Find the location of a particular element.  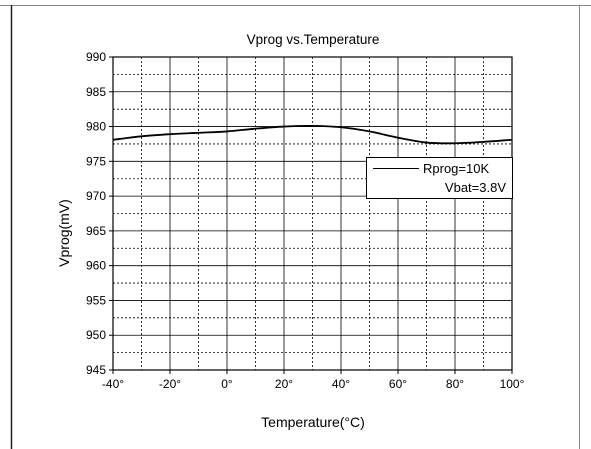

x-tick-label: -20° is located at coordinates (170, 384).